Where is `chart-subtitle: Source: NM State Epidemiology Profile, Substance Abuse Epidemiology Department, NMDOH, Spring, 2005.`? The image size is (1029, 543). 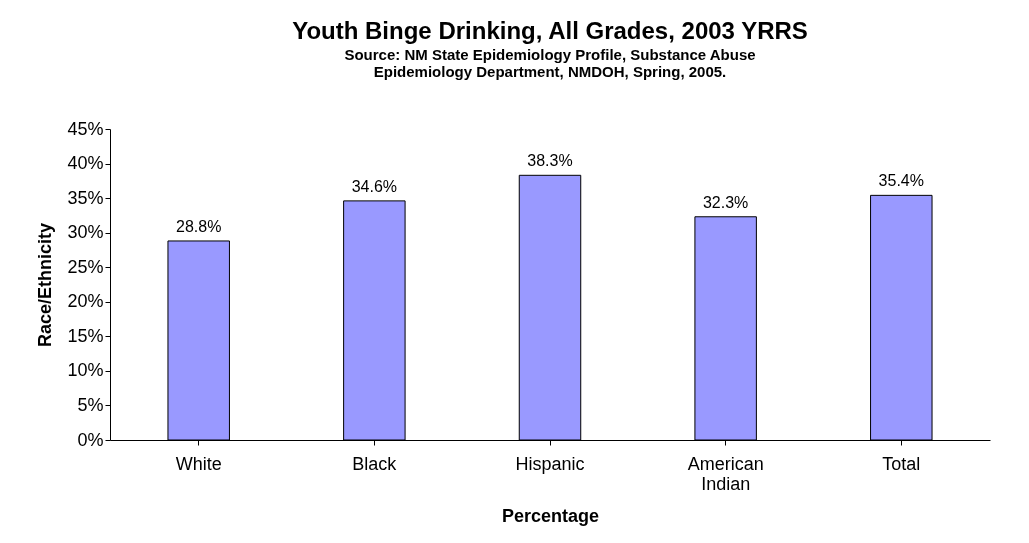 chart-subtitle: Source: NM State Epidemiology Profile, Substance Abuse Epidemiology Department, NMDOH, Spring, 2005. is located at coordinates (550, 63).